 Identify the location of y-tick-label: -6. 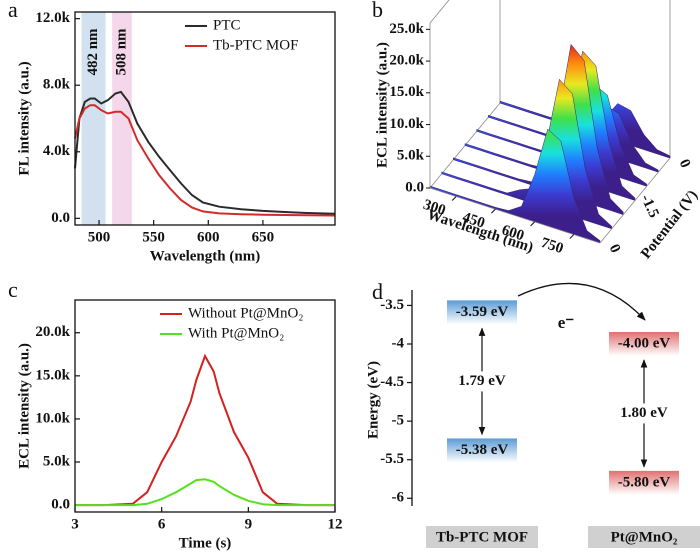
(398, 498).